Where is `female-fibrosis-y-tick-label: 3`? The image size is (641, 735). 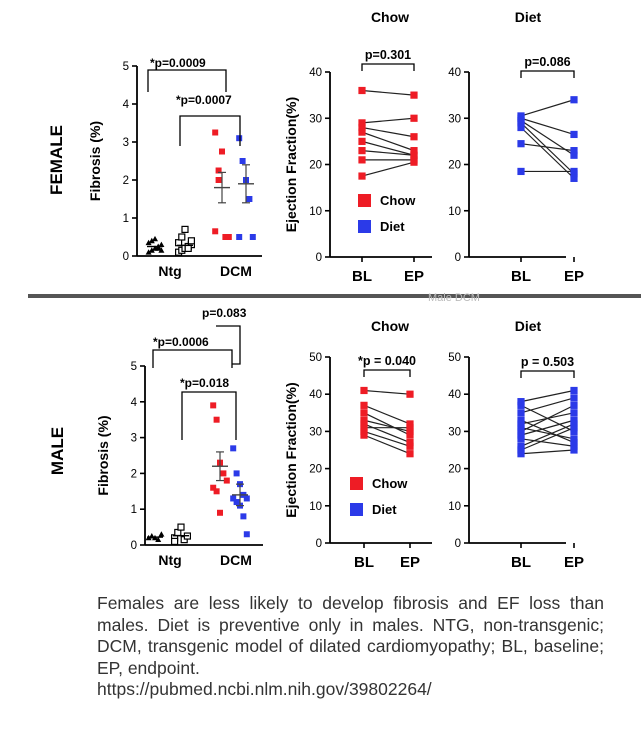
female-fibrosis-y-tick-label: 3 is located at coordinates (126, 143).